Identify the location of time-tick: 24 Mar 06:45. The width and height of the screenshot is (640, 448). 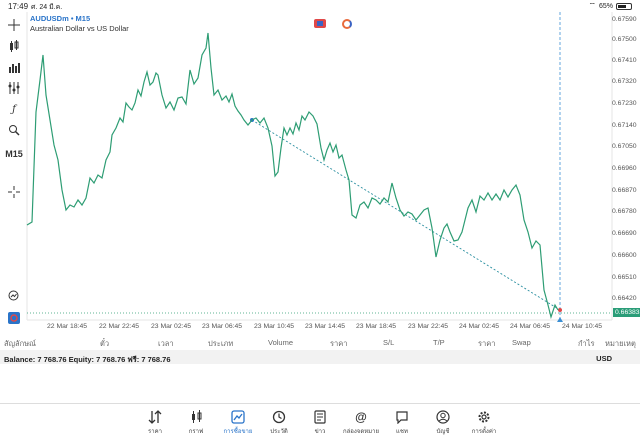
(530, 326).